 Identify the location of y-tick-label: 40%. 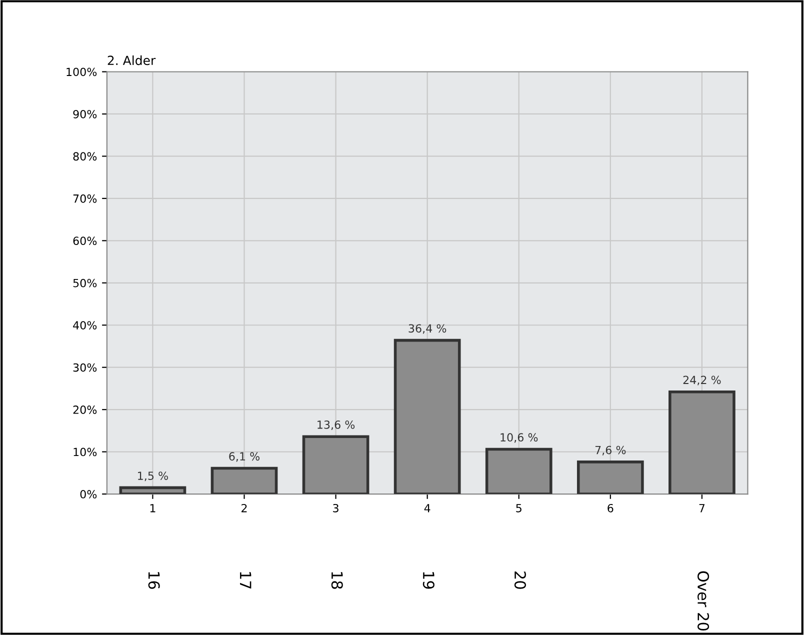
(85, 325).